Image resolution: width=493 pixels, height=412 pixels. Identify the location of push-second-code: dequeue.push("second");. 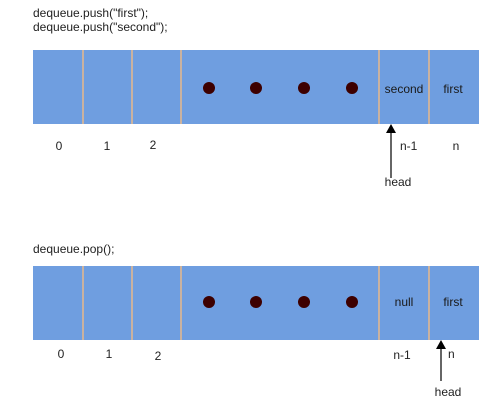
(100, 27).